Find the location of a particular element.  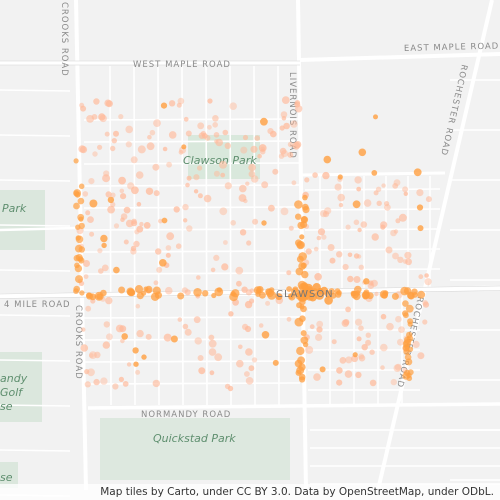

normandy-road-label: NORMANDY ROAD is located at coordinates (186, 415).